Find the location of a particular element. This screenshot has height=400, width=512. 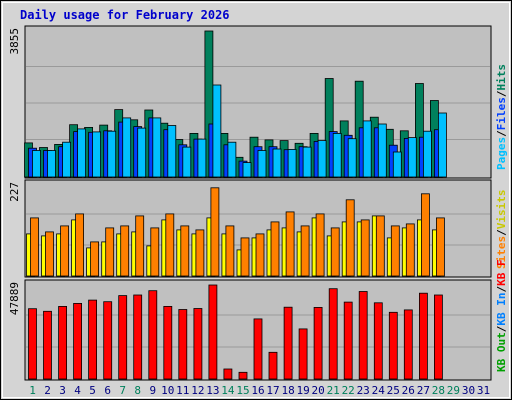

x-label-day-16: 16 is located at coordinates (257, 390).